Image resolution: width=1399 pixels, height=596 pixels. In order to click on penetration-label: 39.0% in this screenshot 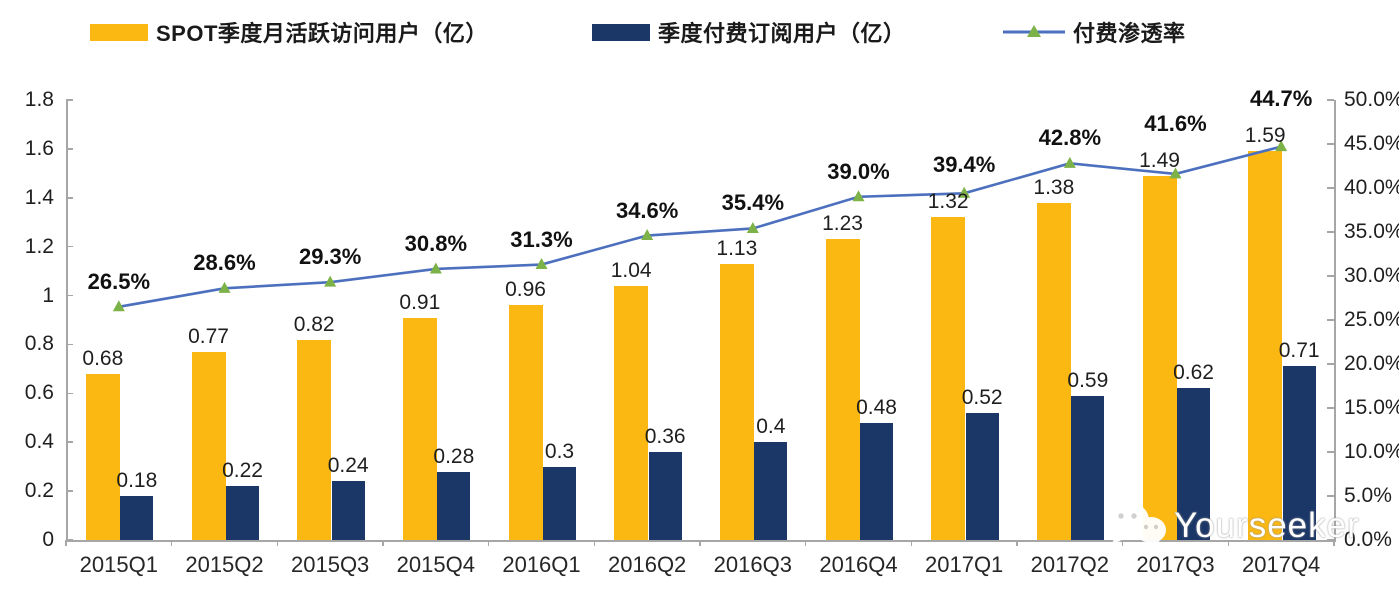, I will do `click(858, 171)`.